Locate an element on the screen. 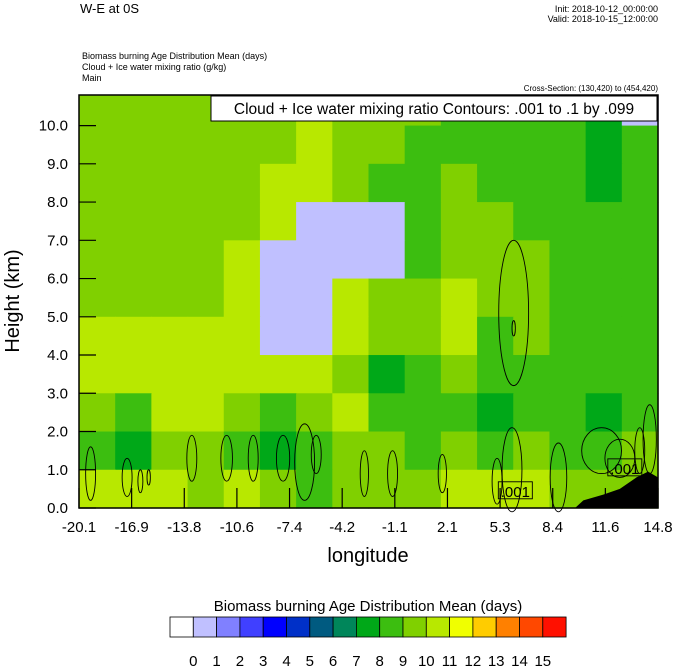 This screenshot has height=672, width=674. contour-label-box is located at coordinates (515, 490).